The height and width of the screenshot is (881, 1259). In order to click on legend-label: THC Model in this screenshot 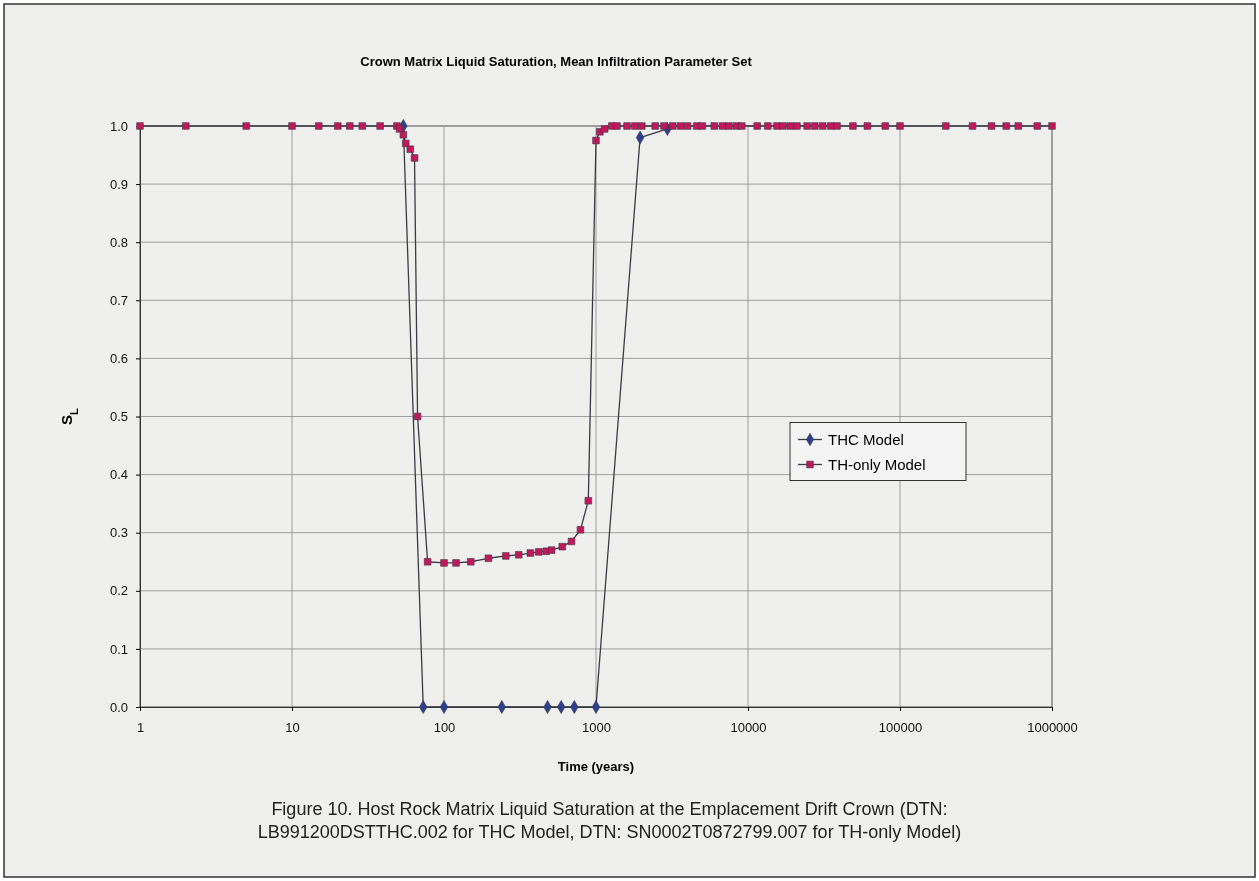, I will do `click(866, 439)`.